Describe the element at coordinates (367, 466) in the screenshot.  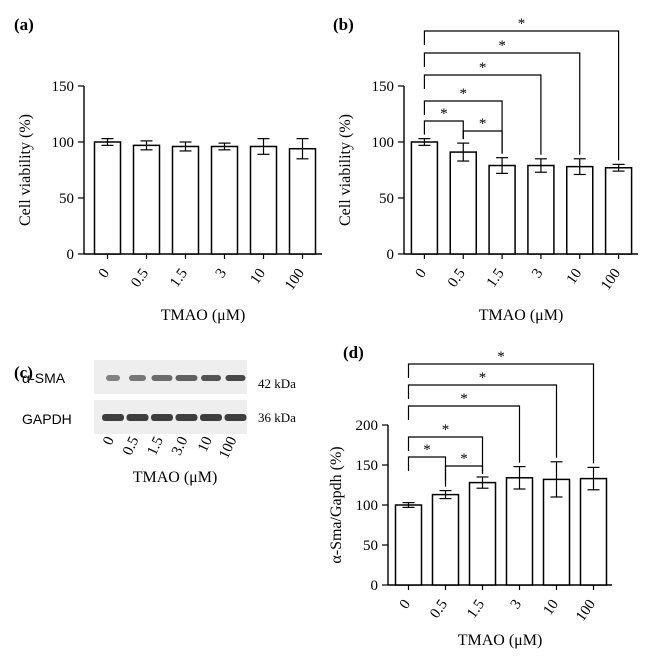
I see `chart-d-y-tick-label: 150` at that location.